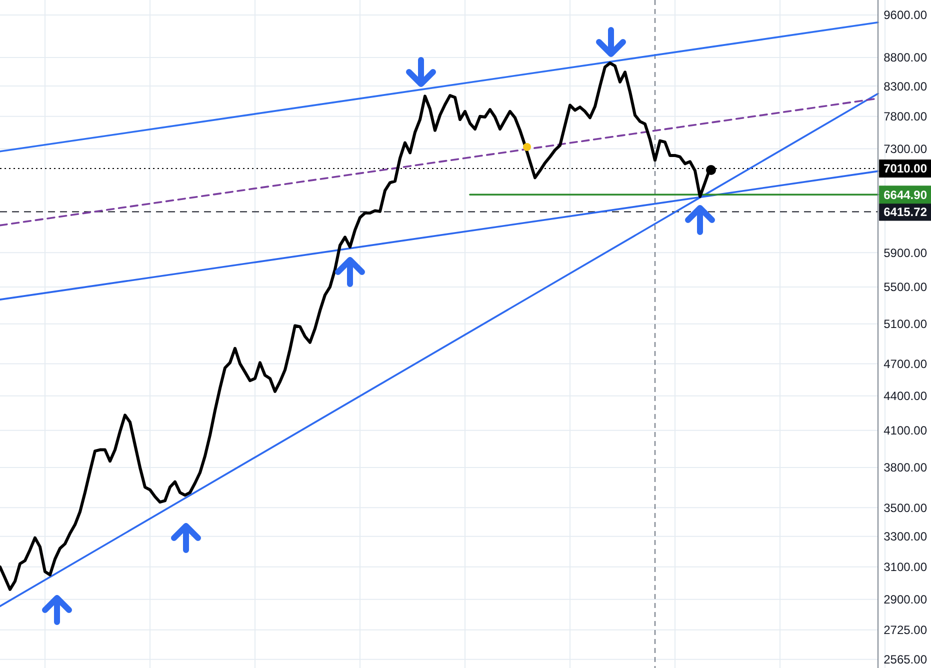 The width and height of the screenshot is (931, 668). Describe the element at coordinates (906, 431) in the screenshot. I see `y-tick-label: 4100.00` at that location.